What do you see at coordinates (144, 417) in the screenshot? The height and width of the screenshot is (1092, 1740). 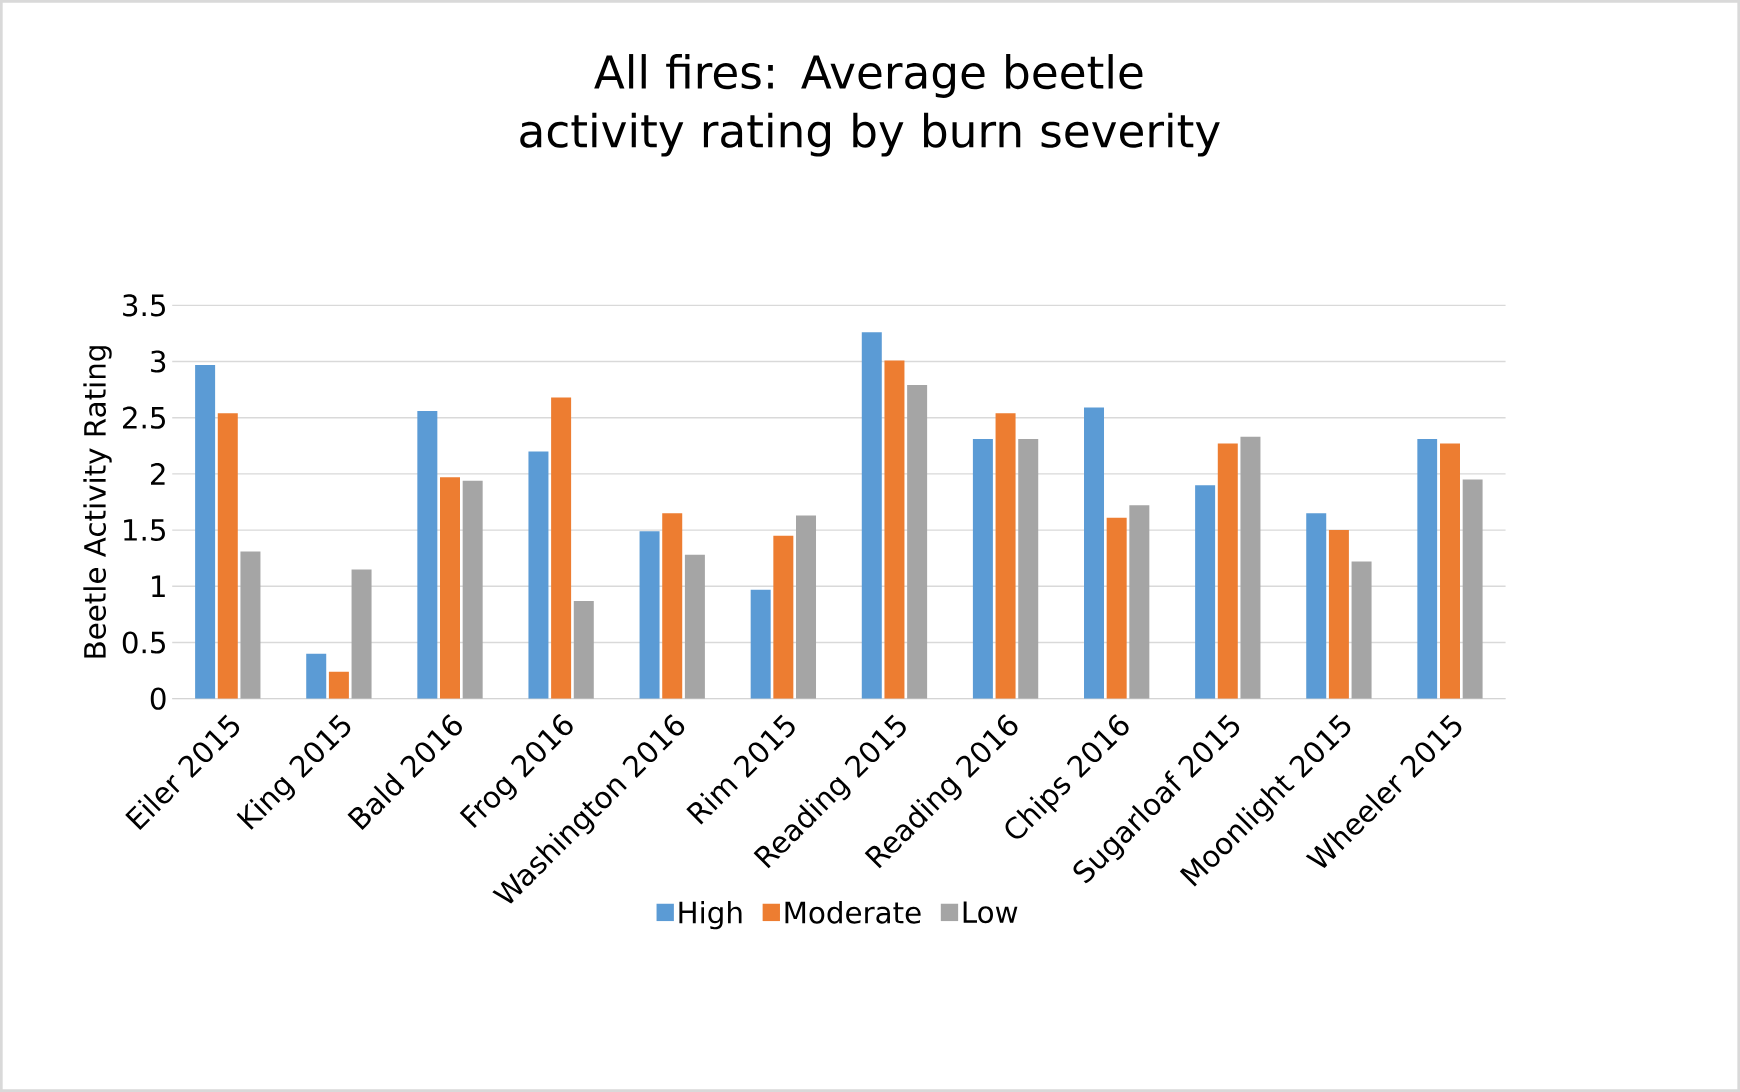 I see `y-tick-label: 2.5` at bounding box center [144, 417].